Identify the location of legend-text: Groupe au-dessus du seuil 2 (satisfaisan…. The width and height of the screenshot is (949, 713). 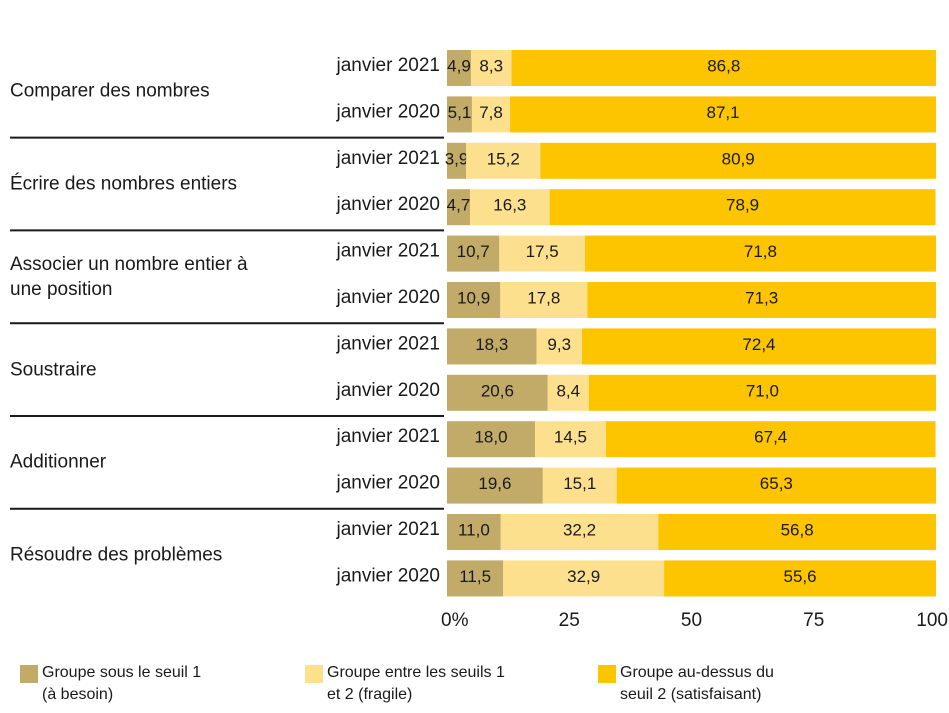
(697, 683).